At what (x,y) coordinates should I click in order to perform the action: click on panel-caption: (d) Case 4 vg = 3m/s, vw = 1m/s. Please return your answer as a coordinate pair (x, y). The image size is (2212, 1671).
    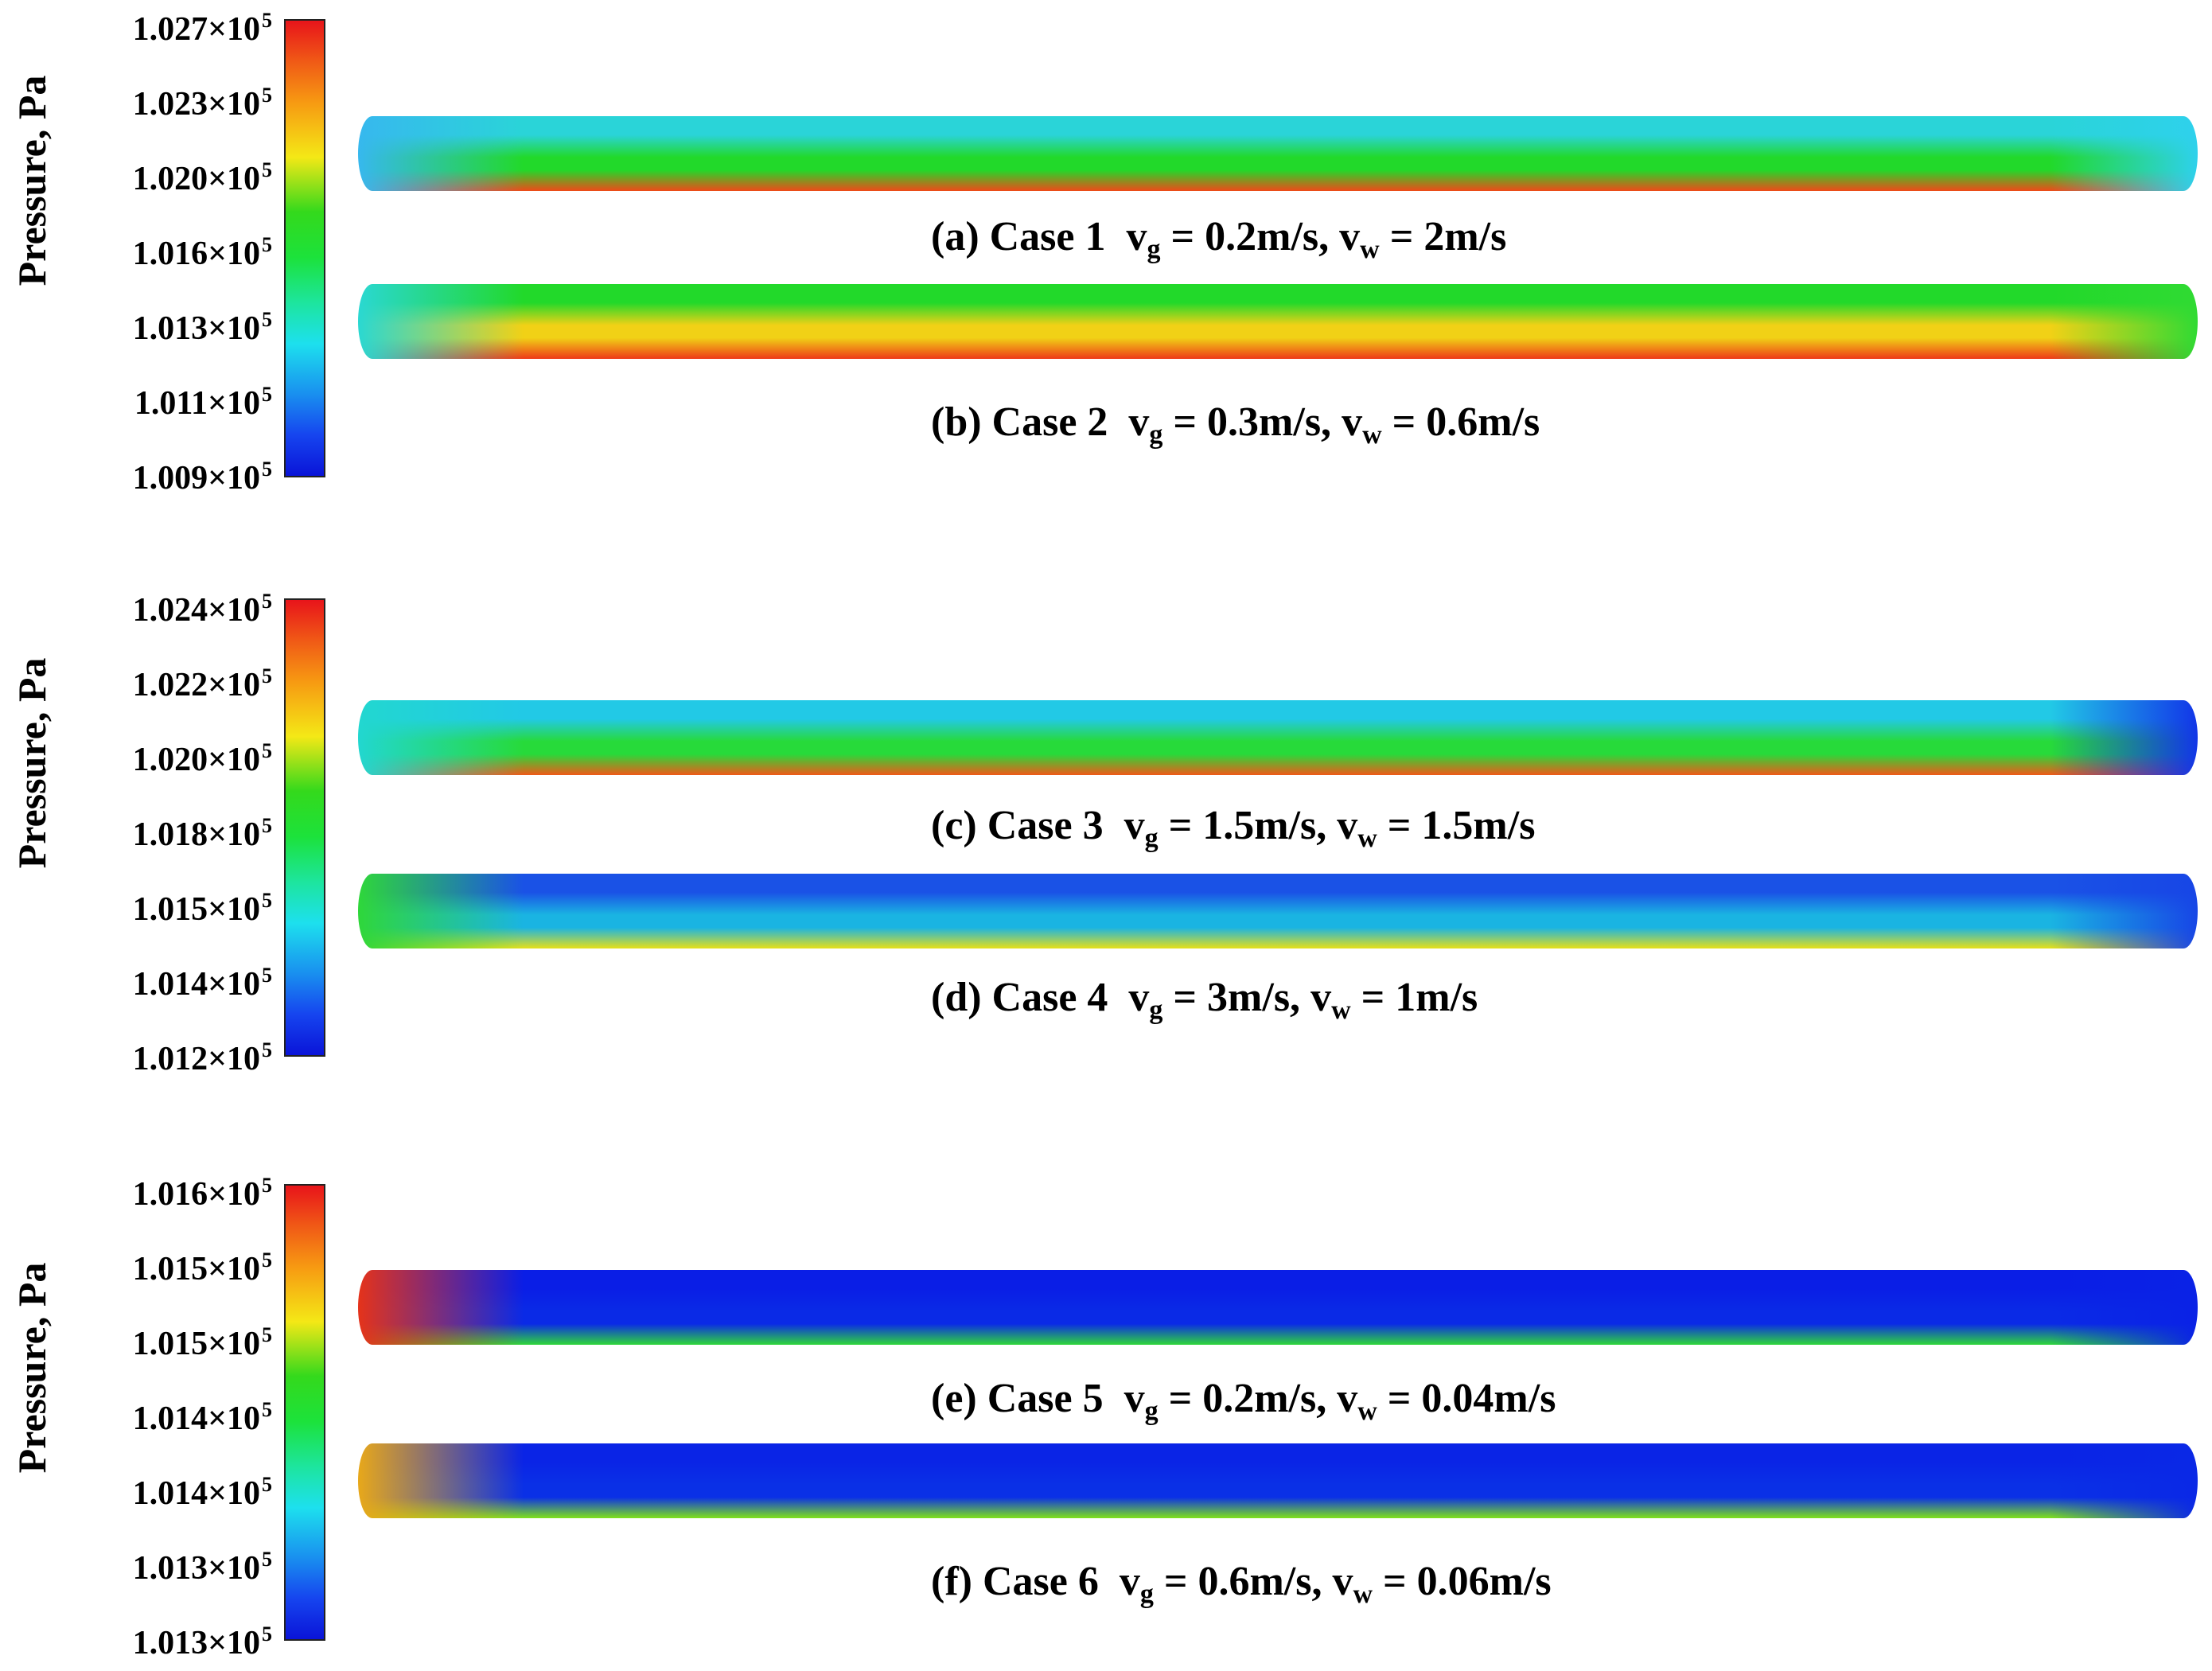
    Looking at the image, I should click on (1205, 1000).